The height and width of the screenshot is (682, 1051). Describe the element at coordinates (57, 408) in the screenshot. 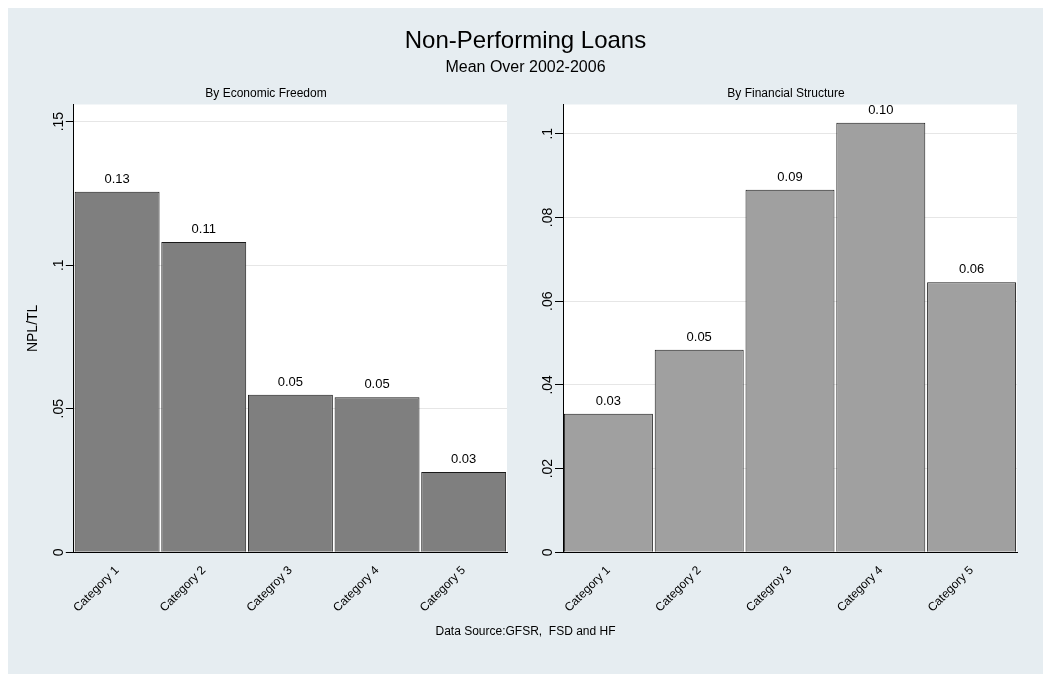

I see `y-tick-label: .05` at that location.